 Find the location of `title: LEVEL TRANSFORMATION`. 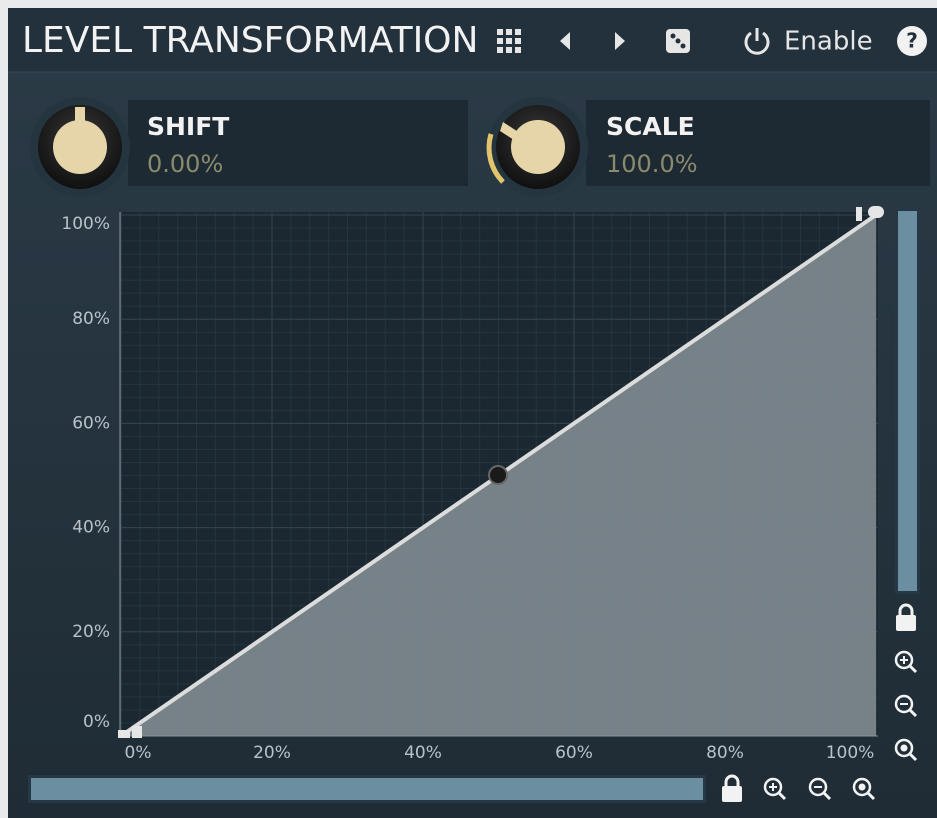

title: LEVEL TRANSFORMATION is located at coordinates (250, 40).